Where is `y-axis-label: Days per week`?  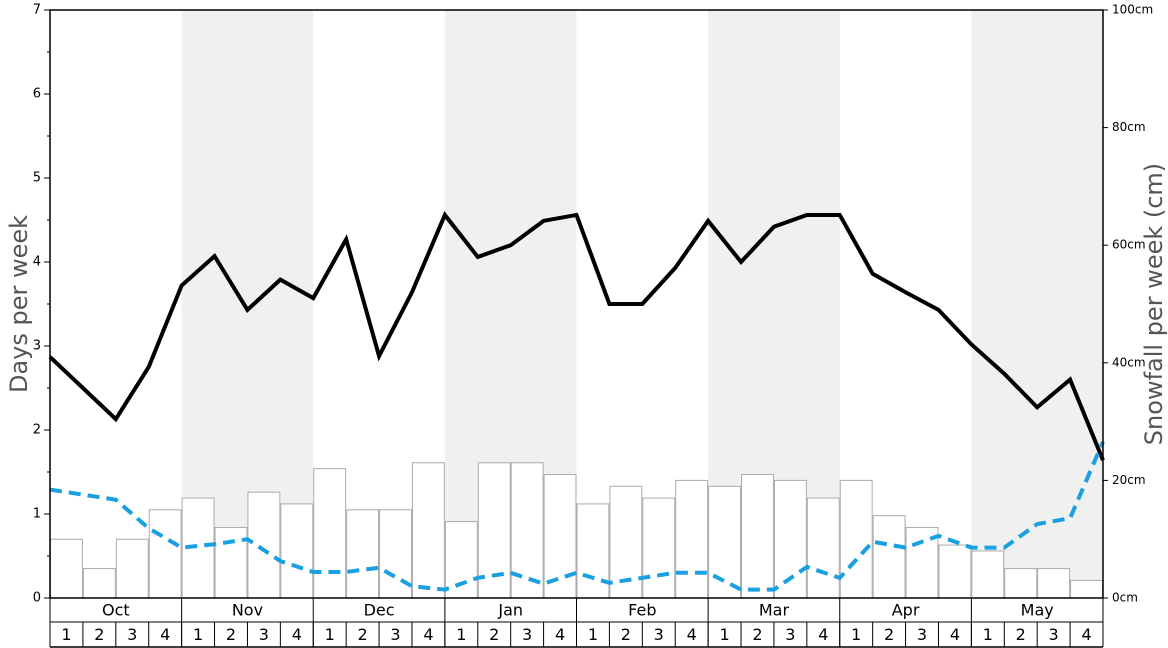
y-axis-label: Days per week is located at coordinates (19, 304).